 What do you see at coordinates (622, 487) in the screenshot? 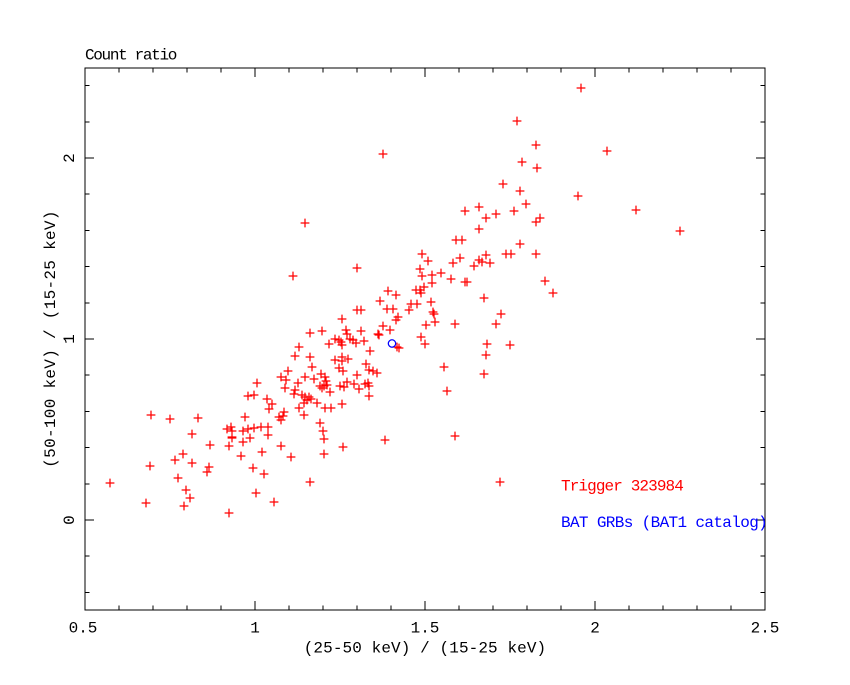
I see `svg-text: Trigger 323984` at bounding box center [622, 487].